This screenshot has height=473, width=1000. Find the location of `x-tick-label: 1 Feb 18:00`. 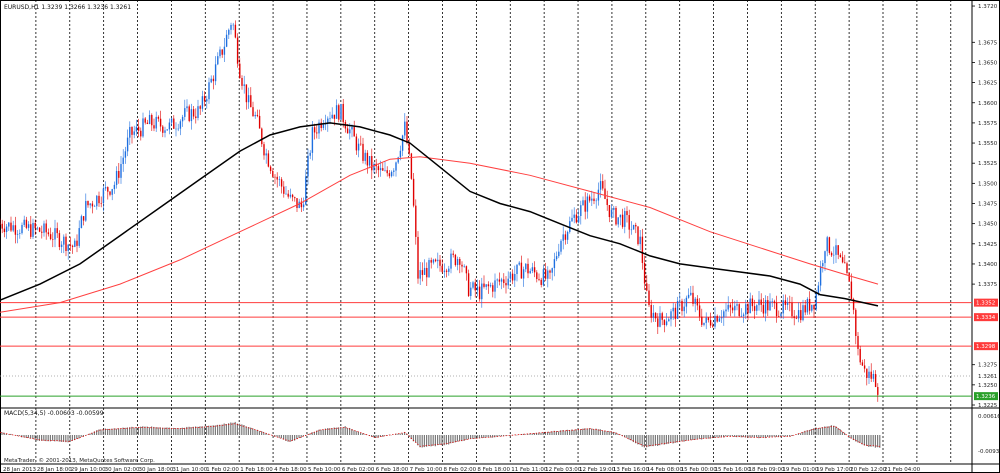

x-tick-label: 1 Feb 18:00 is located at coordinates (256, 470).